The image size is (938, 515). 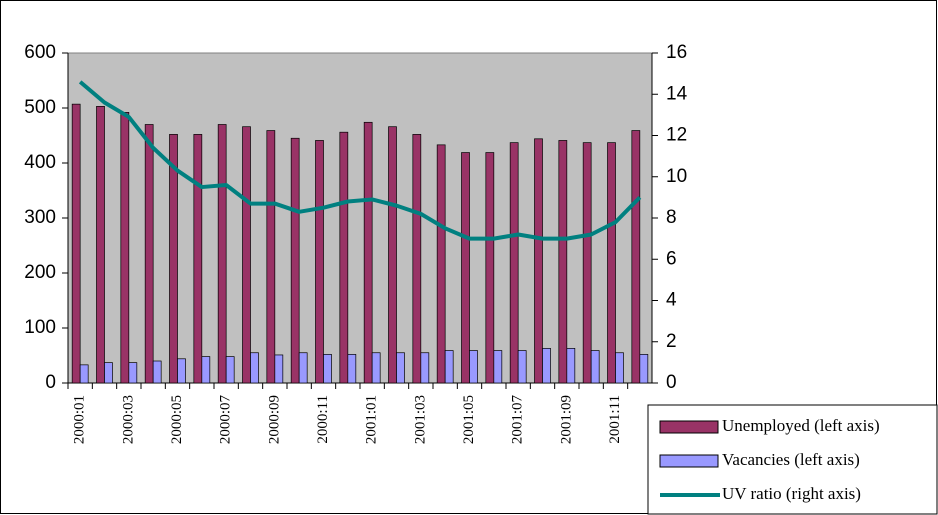 I want to click on y-tick-label: 500, so click(x=40, y=107).